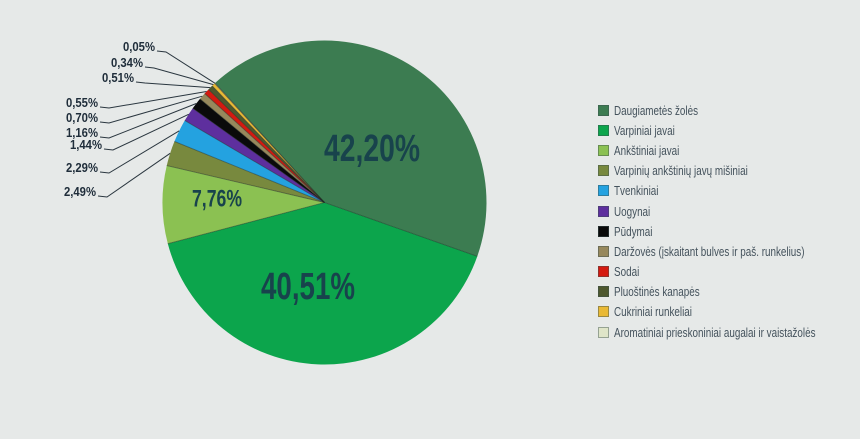 Image resolution: width=860 pixels, height=439 pixels. What do you see at coordinates (603, 211) in the screenshot?
I see `legend-swatch-uogynai` at bounding box center [603, 211].